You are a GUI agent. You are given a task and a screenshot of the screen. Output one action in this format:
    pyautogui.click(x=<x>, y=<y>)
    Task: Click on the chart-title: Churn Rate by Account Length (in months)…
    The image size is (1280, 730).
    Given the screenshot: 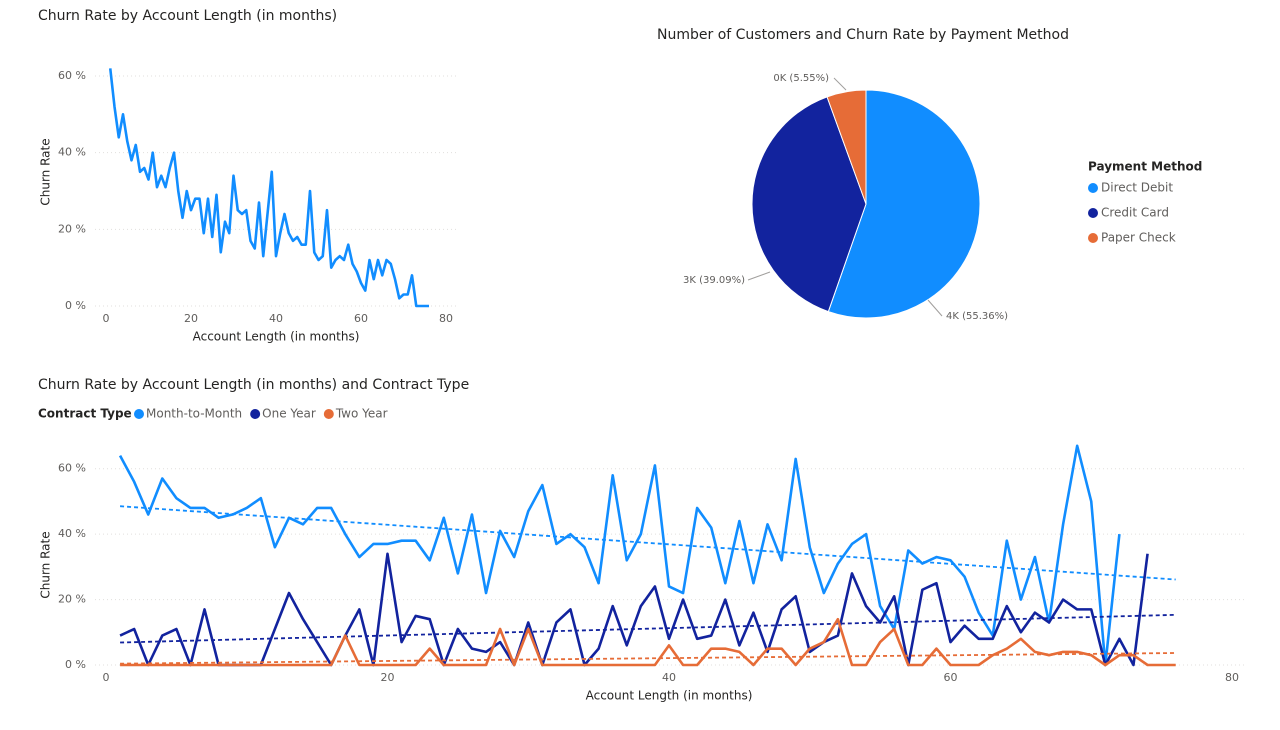 What is the action you would take?
    pyautogui.click(x=253, y=385)
    